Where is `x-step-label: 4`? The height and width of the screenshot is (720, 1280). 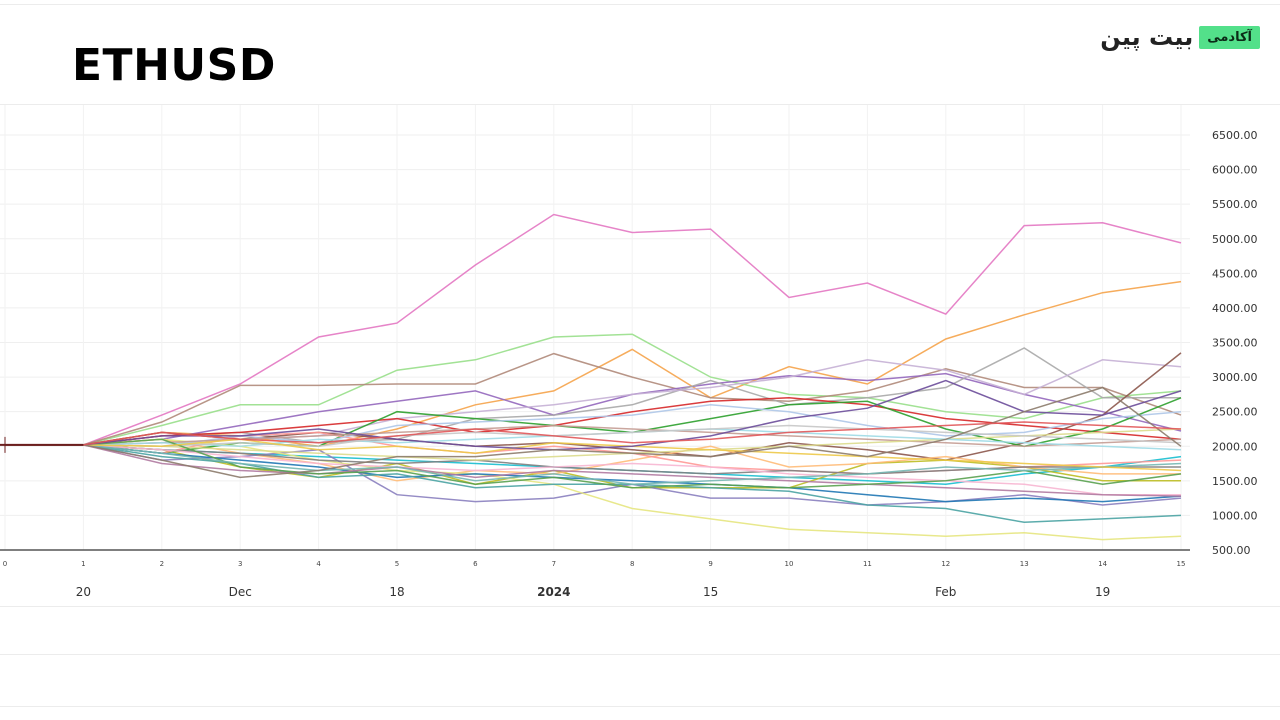
x-step-label: 4 is located at coordinates (318, 564).